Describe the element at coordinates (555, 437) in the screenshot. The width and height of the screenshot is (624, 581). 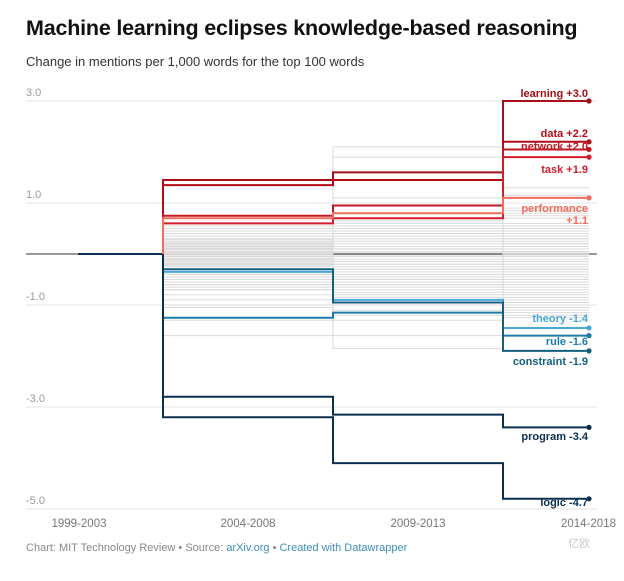
I see `series-label-program: program -3.4` at that location.